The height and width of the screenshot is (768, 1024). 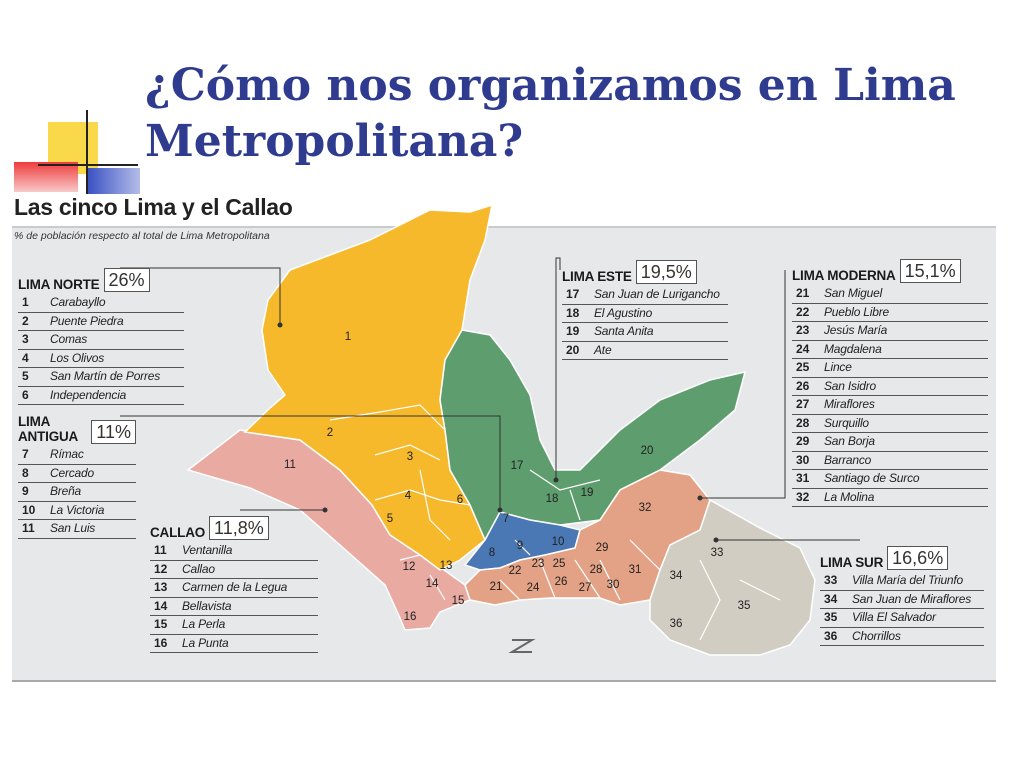 I want to click on district-item: 33 Villa María del Triunfo, so click(x=902, y=581).